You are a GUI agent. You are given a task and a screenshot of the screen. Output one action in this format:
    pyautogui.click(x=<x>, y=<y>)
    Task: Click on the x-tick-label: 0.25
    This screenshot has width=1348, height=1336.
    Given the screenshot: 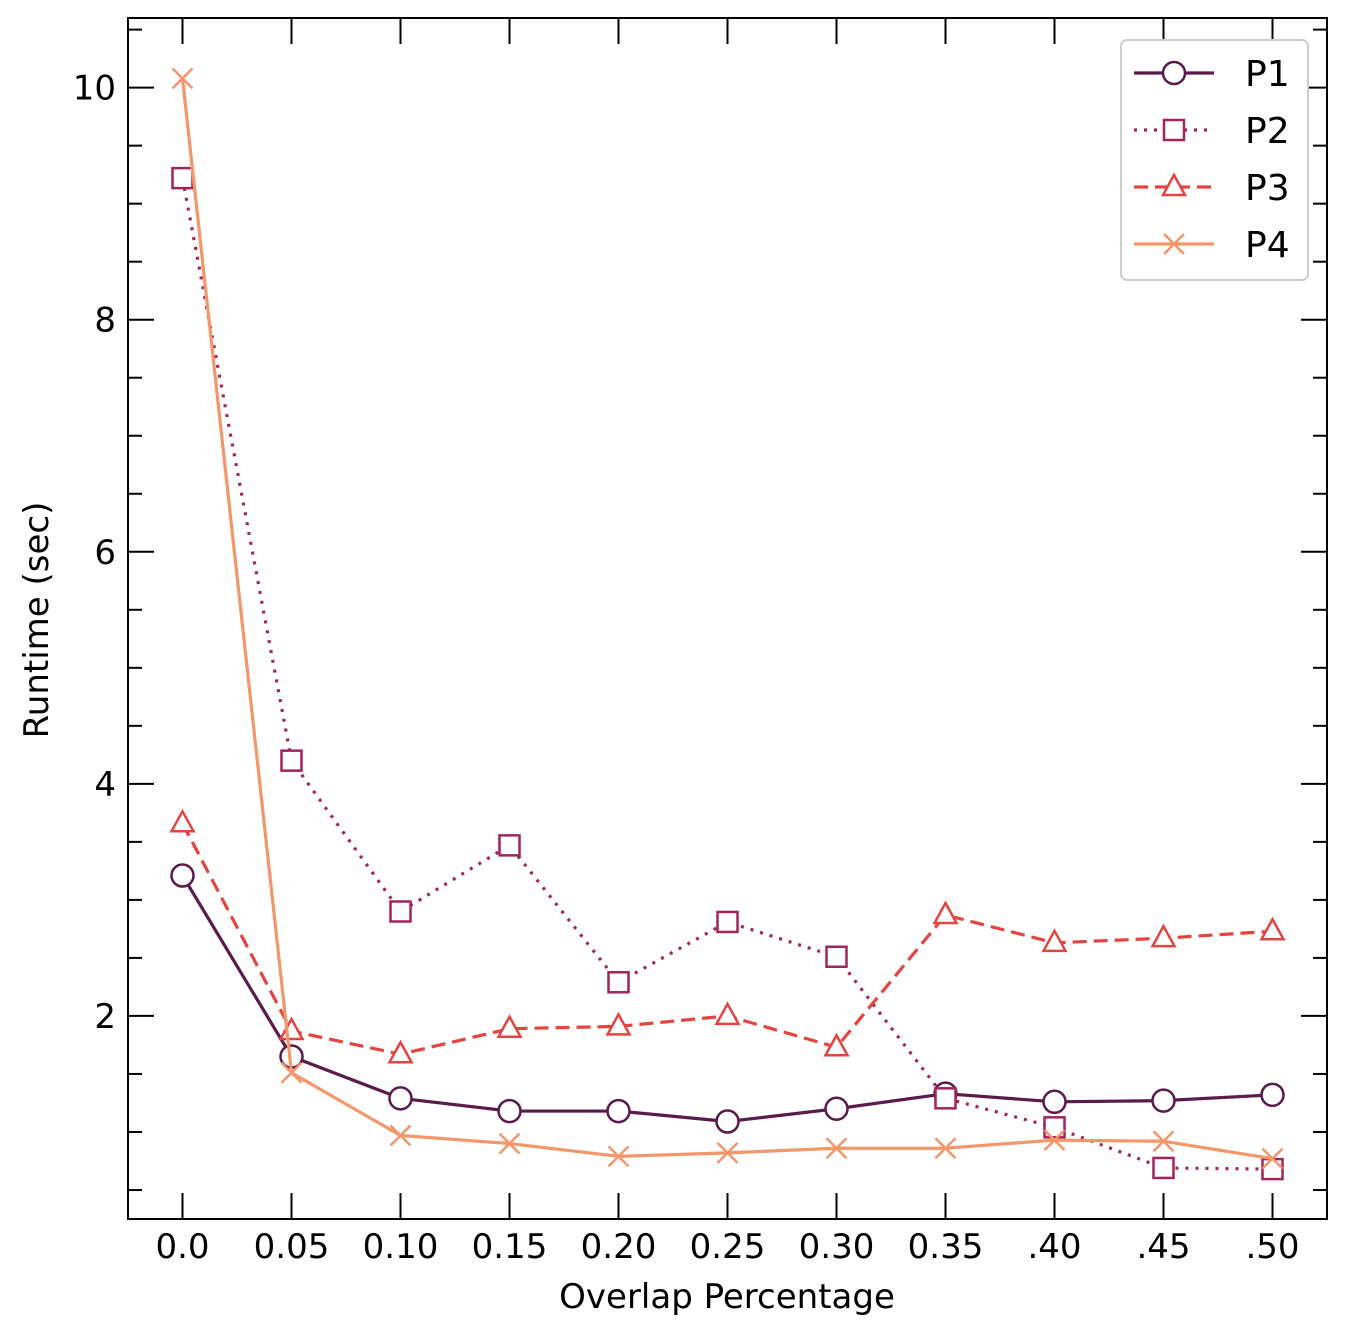 What is the action you would take?
    pyautogui.click(x=728, y=1247)
    